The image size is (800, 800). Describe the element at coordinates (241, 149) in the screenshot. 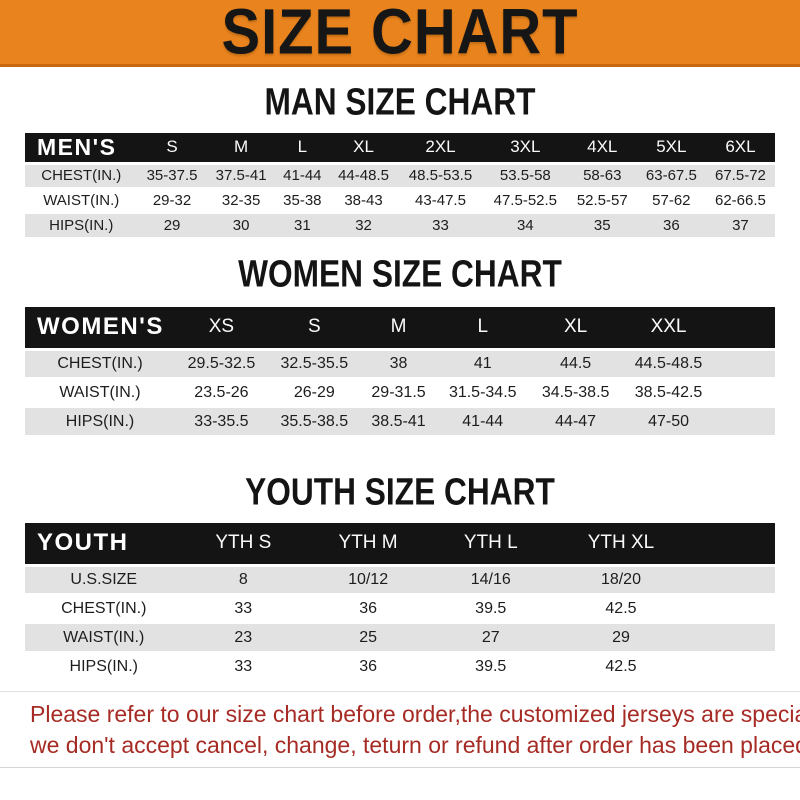

I see `men-column-header: M` at that location.